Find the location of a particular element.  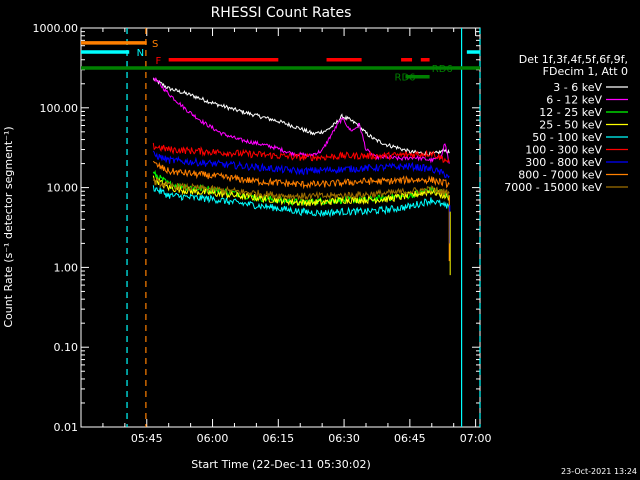

chart-title: RHESSI Count Rates is located at coordinates (281, 13).